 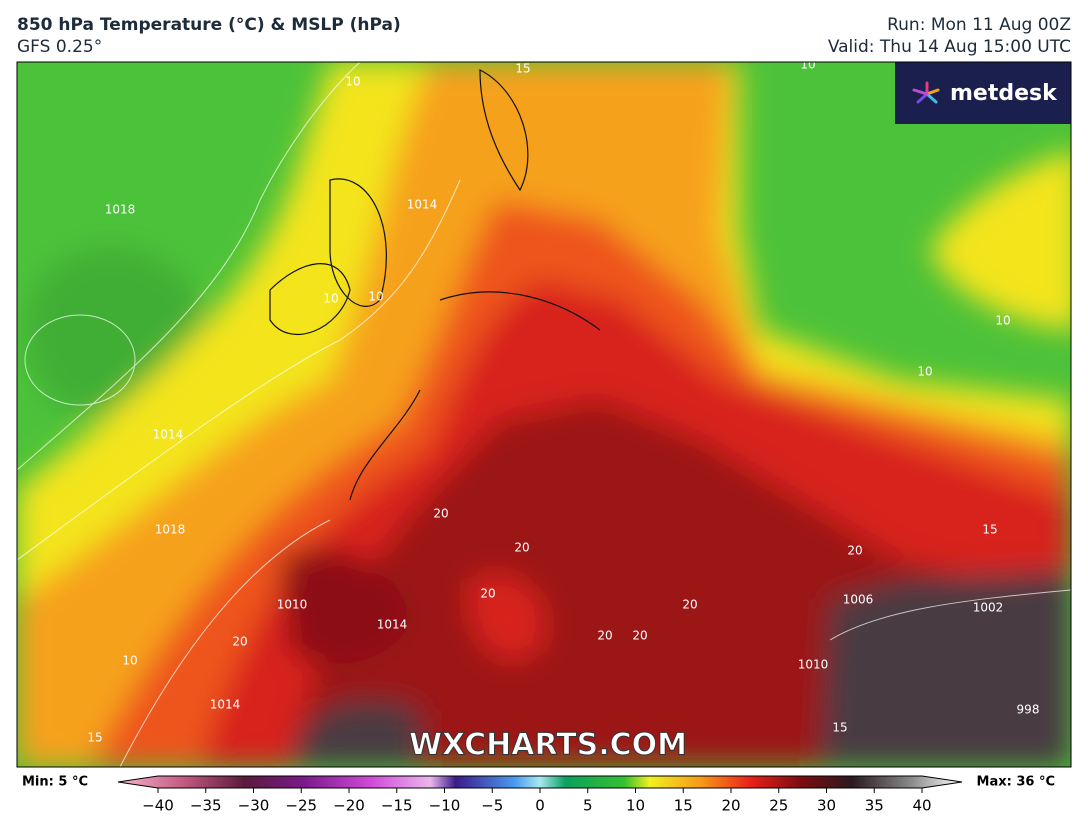 What do you see at coordinates (635, 806) in the screenshot?
I see `colorbar-tick-label: 10` at bounding box center [635, 806].